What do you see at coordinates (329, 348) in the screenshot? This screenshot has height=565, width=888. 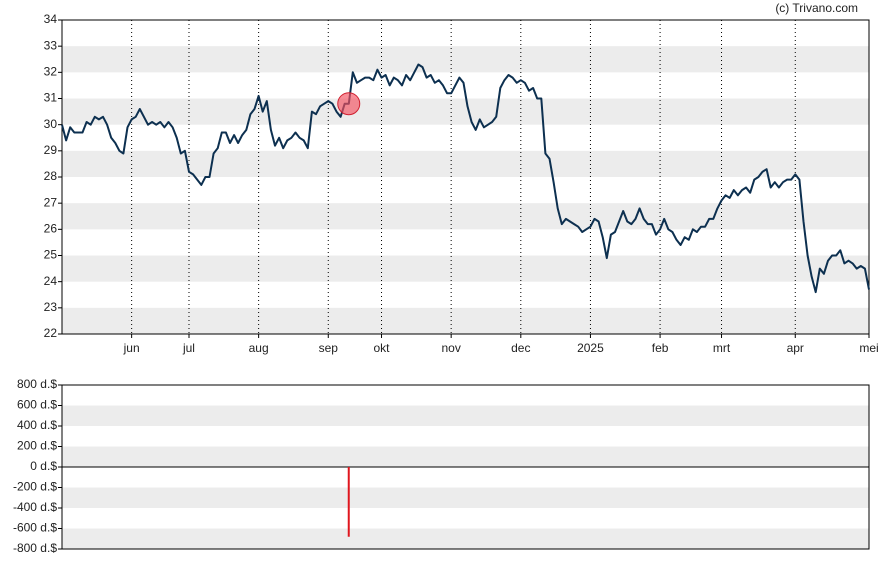 I see `x-tick-label: sep` at bounding box center [329, 348].